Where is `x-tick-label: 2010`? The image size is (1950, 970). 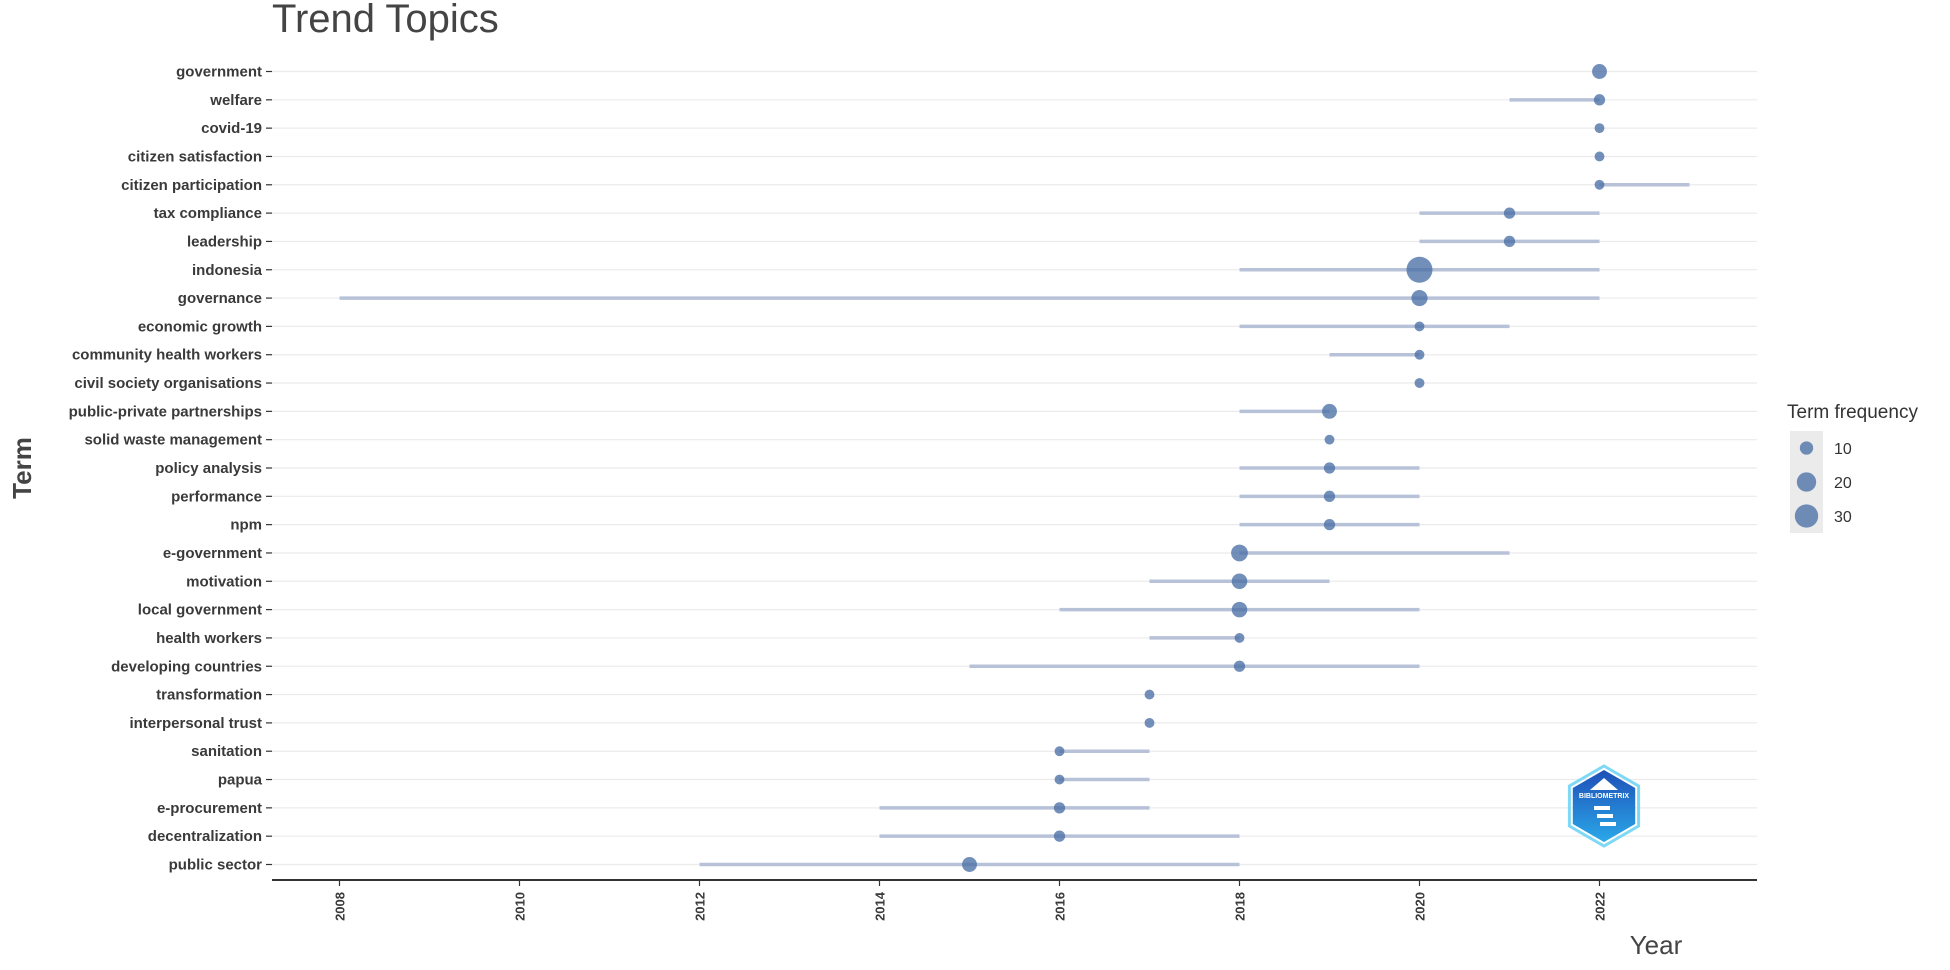
x-tick-label: 2010 is located at coordinates (520, 906).